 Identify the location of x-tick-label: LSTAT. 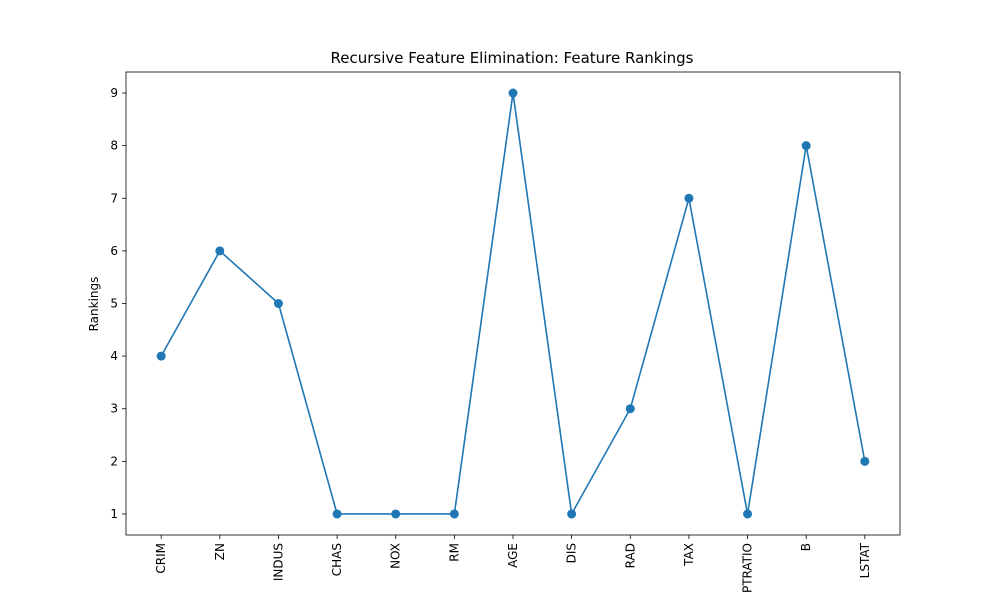
(865, 560).